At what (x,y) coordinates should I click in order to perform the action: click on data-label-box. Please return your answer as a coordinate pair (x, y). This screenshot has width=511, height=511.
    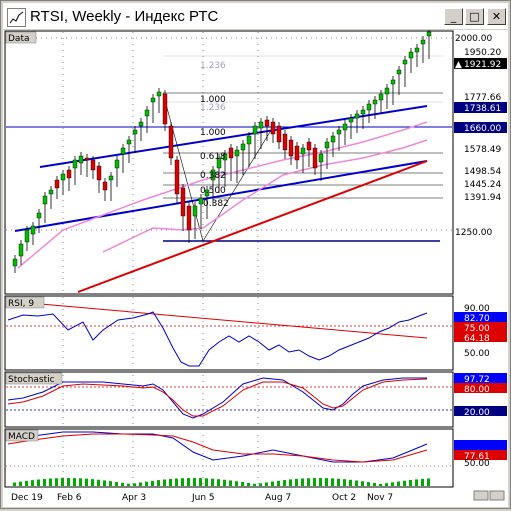
    Looking at the image, I should click on (21, 37).